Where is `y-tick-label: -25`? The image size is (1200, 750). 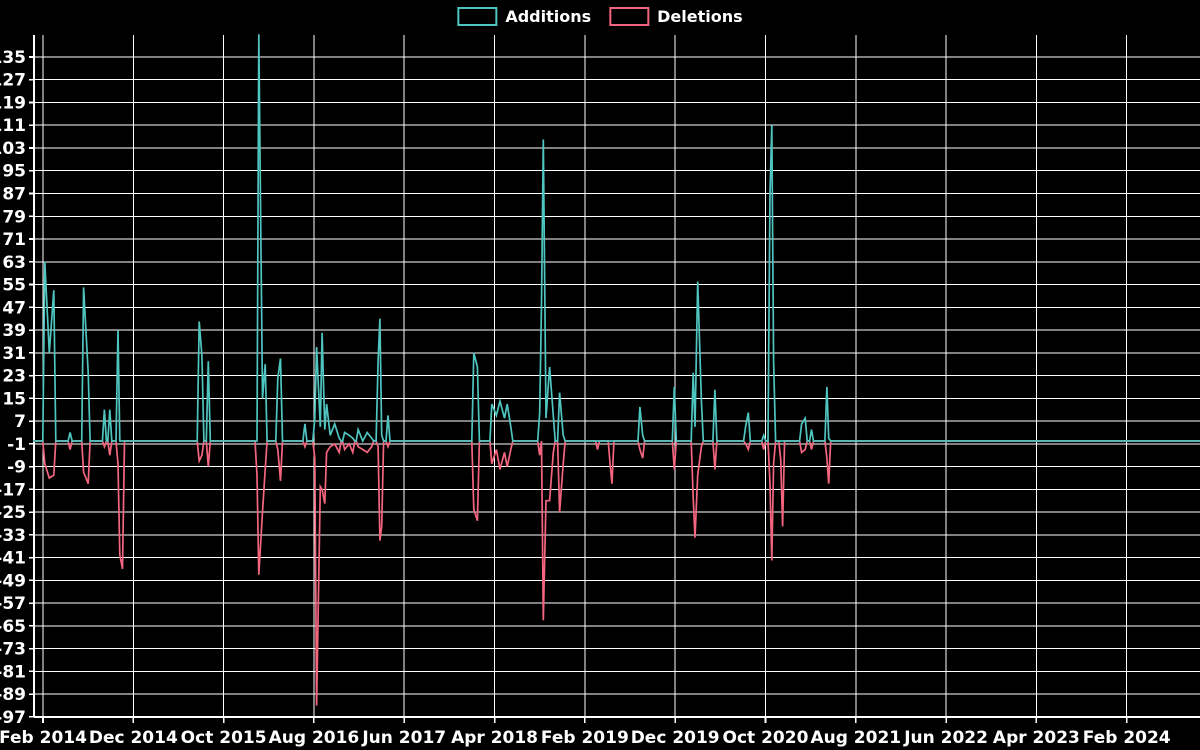 y-tick-label: -25 is located at coordinates (13, 513).